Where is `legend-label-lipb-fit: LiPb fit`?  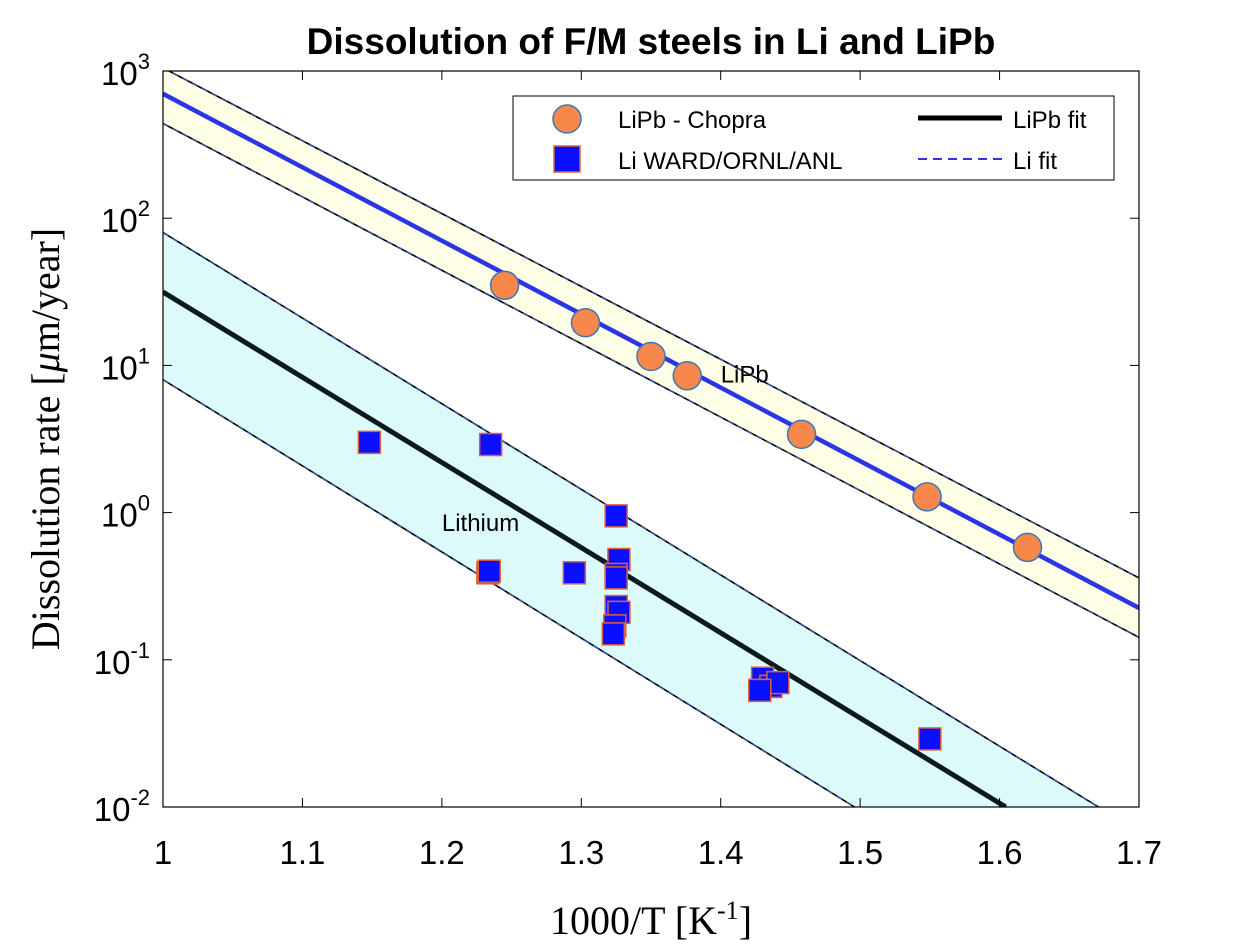 legend-label-lipb-fit: LiPb fit is located at coordinates (1050, 120).